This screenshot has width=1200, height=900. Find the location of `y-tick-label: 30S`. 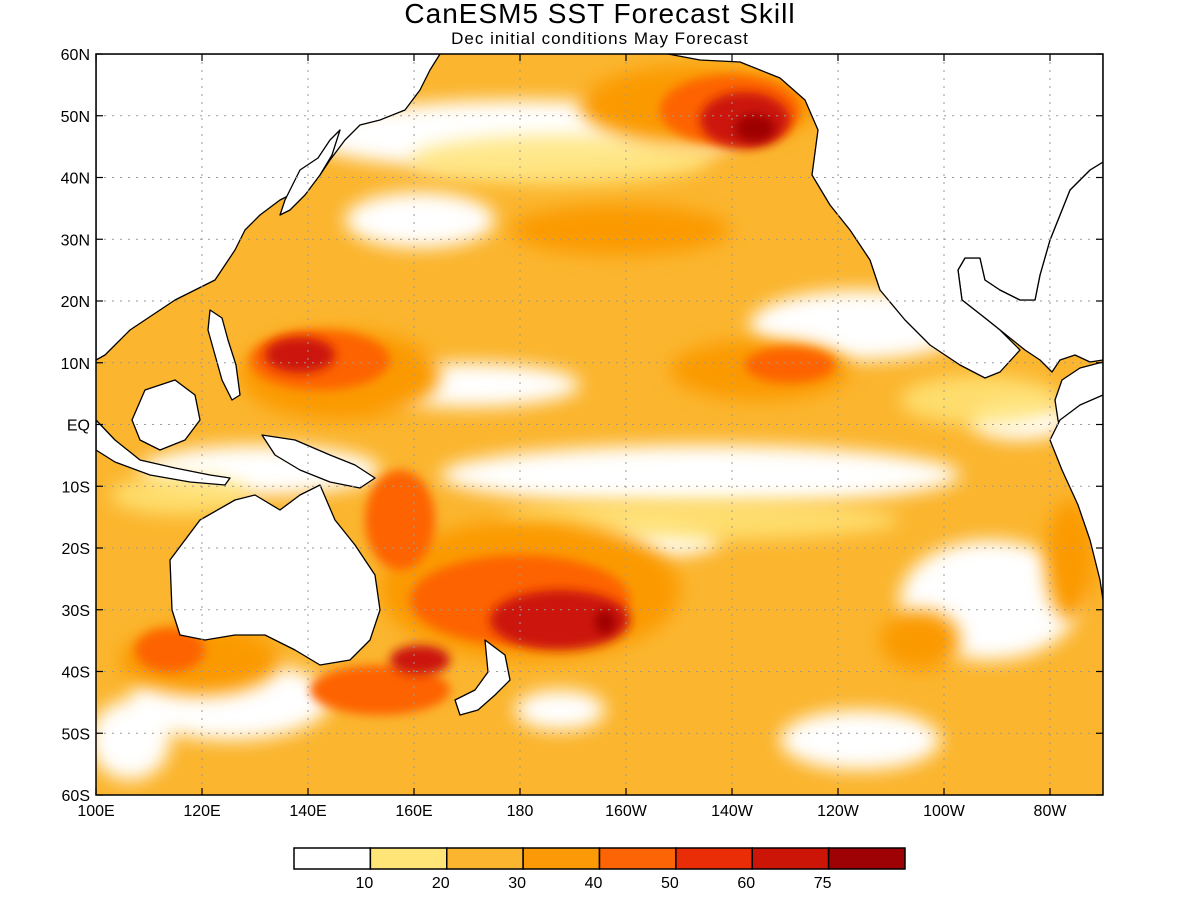

y-tick-label: 30S is located at coordinates (76, 611).